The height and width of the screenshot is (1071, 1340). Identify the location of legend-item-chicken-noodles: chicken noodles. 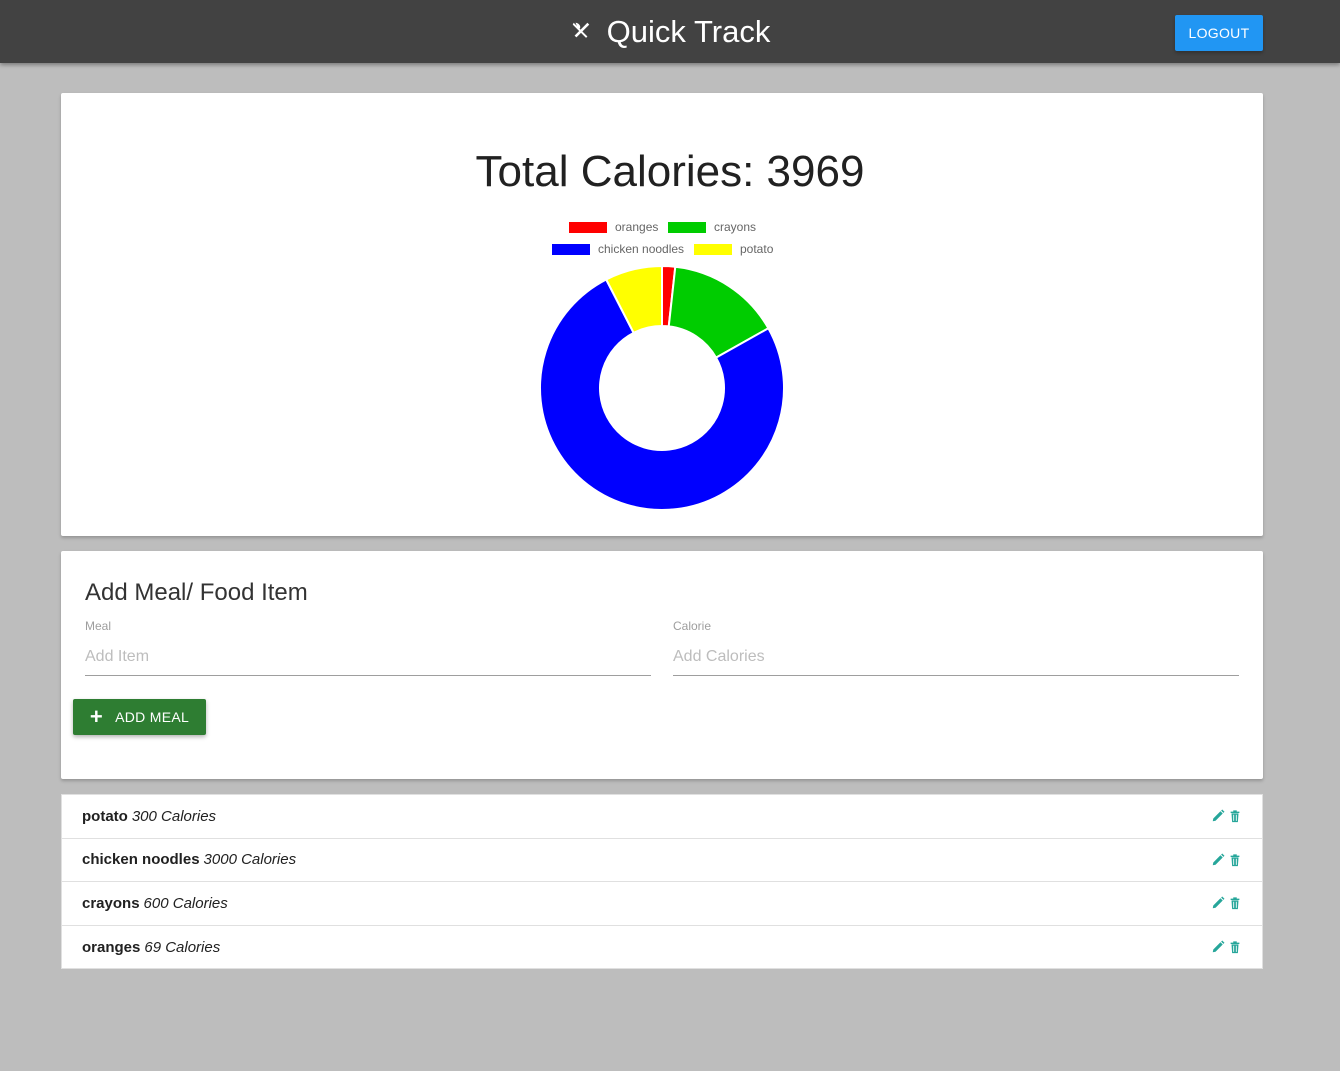
(618, 249).